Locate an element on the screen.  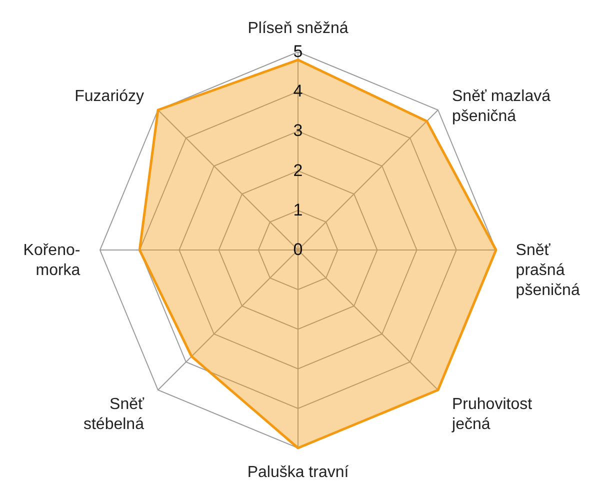
spoke-label: Paluška travní is located at coordinates (298, 472).